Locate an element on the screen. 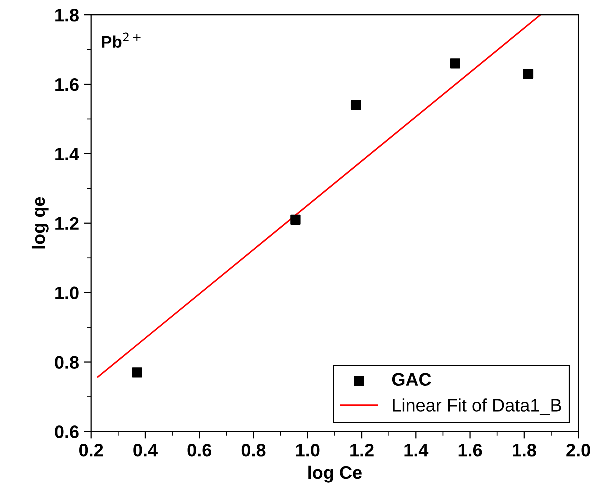  x-tick-label: 1.8 is located at coordinates (524, 450).